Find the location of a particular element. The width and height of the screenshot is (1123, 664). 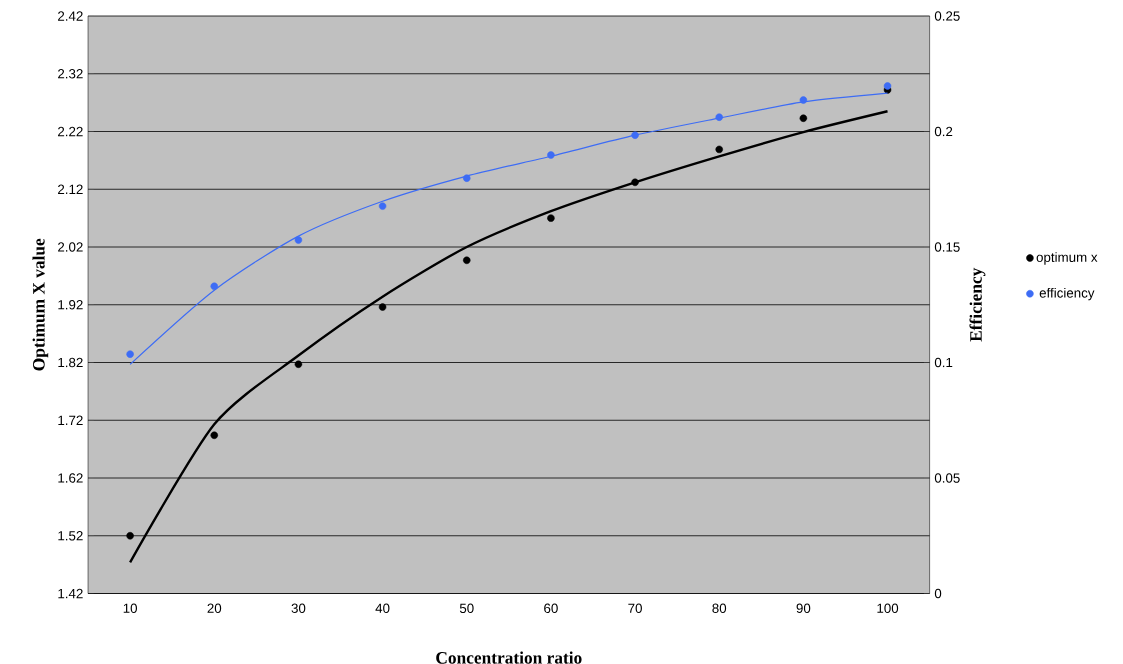

y-tick-label: 1.82 is located at coordinates (70, 362).